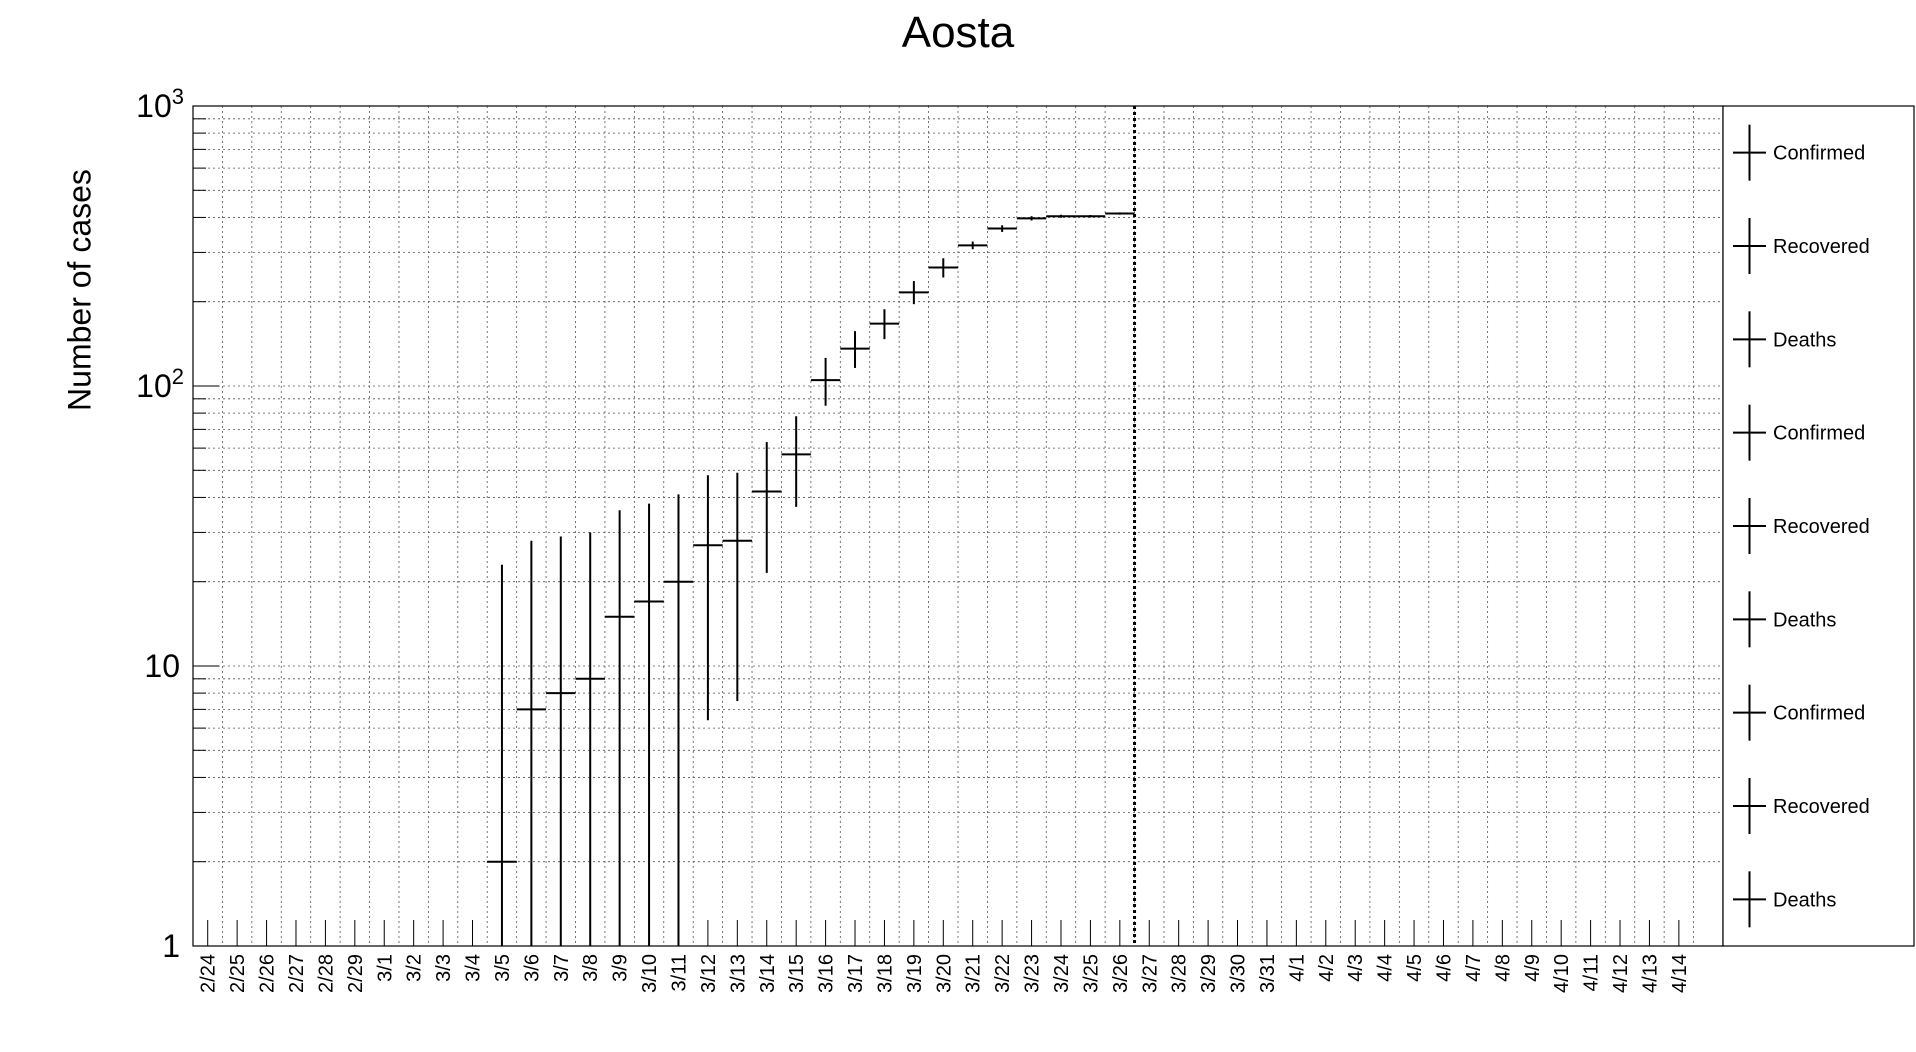 This screenshot has width=1916, height=1052. Describe the element at coordinates (650, 973) in the screenshot. I see `x-tick-label: 3/10` at that location.